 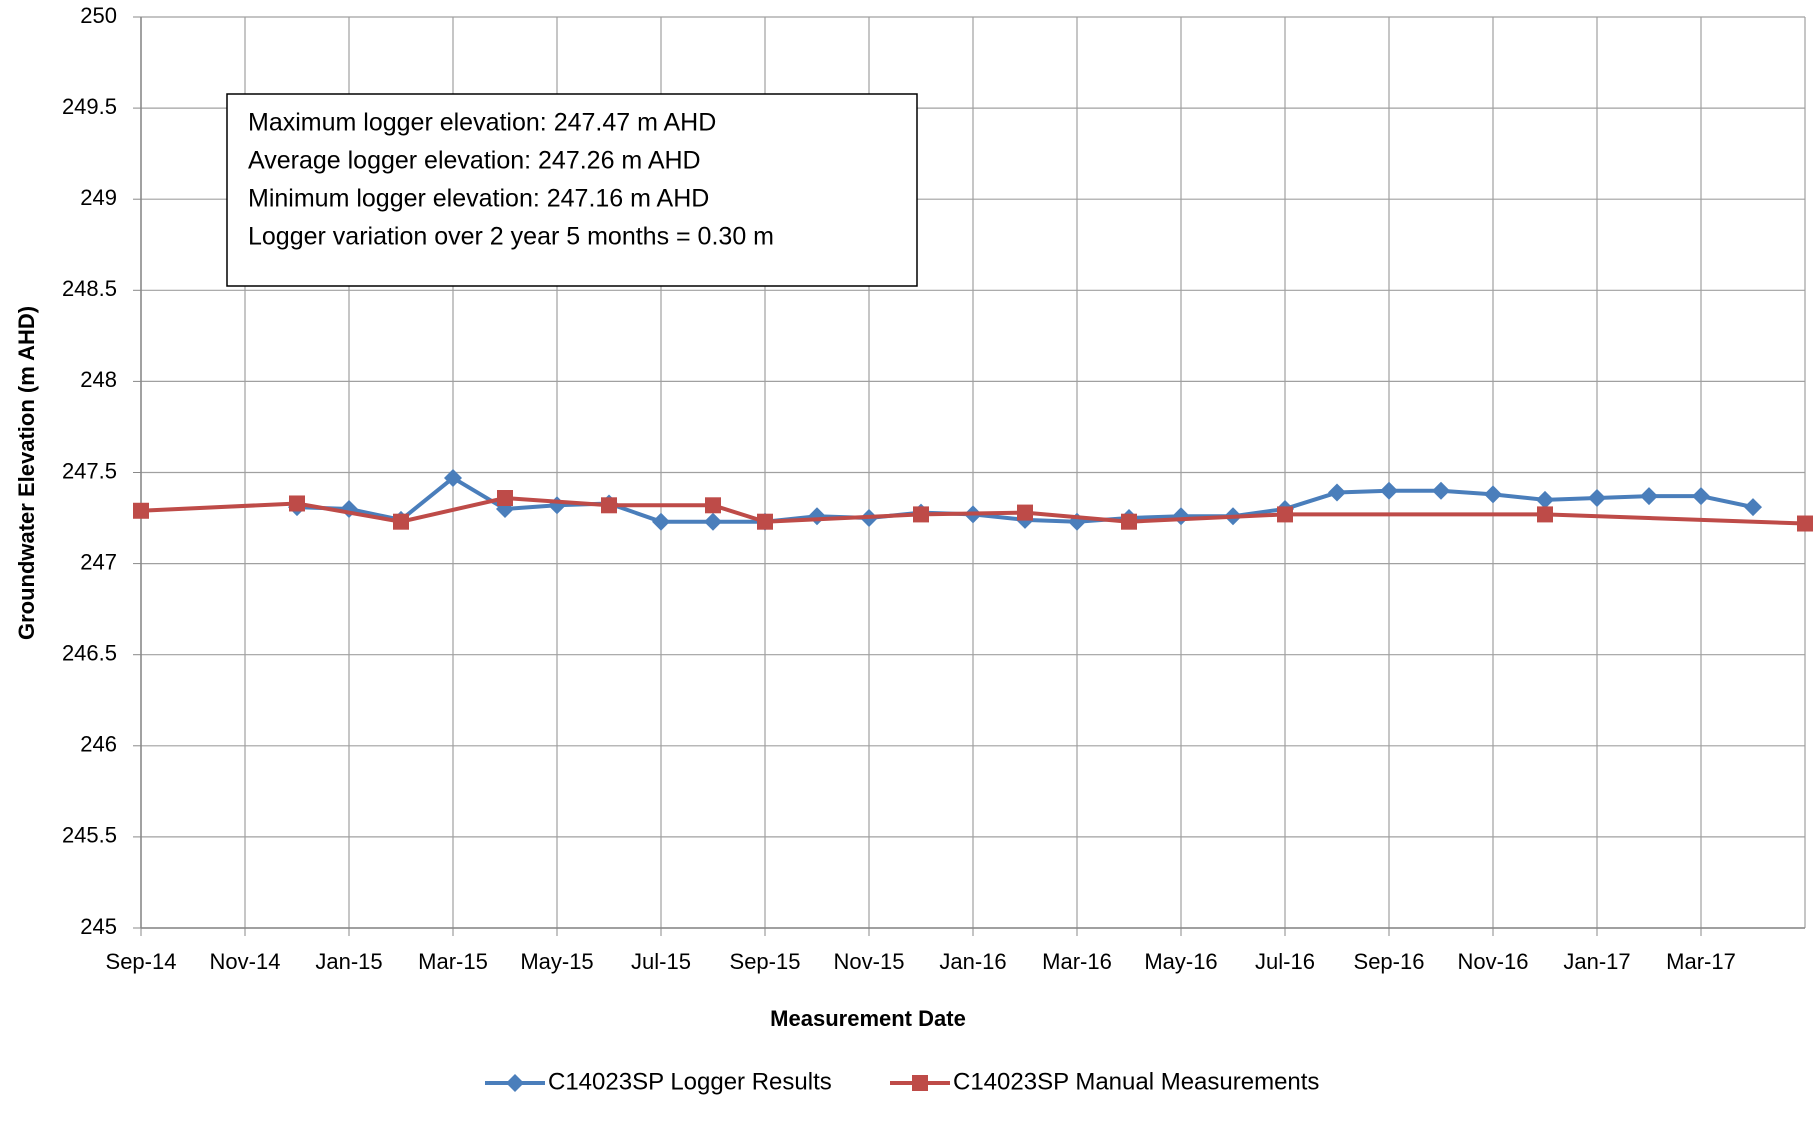 What do you see at coordinates (1136, 1081) in the screenshot?
I see `legend-label: C14023SP Manual Measurements` at bounding box center [1136, 1081].